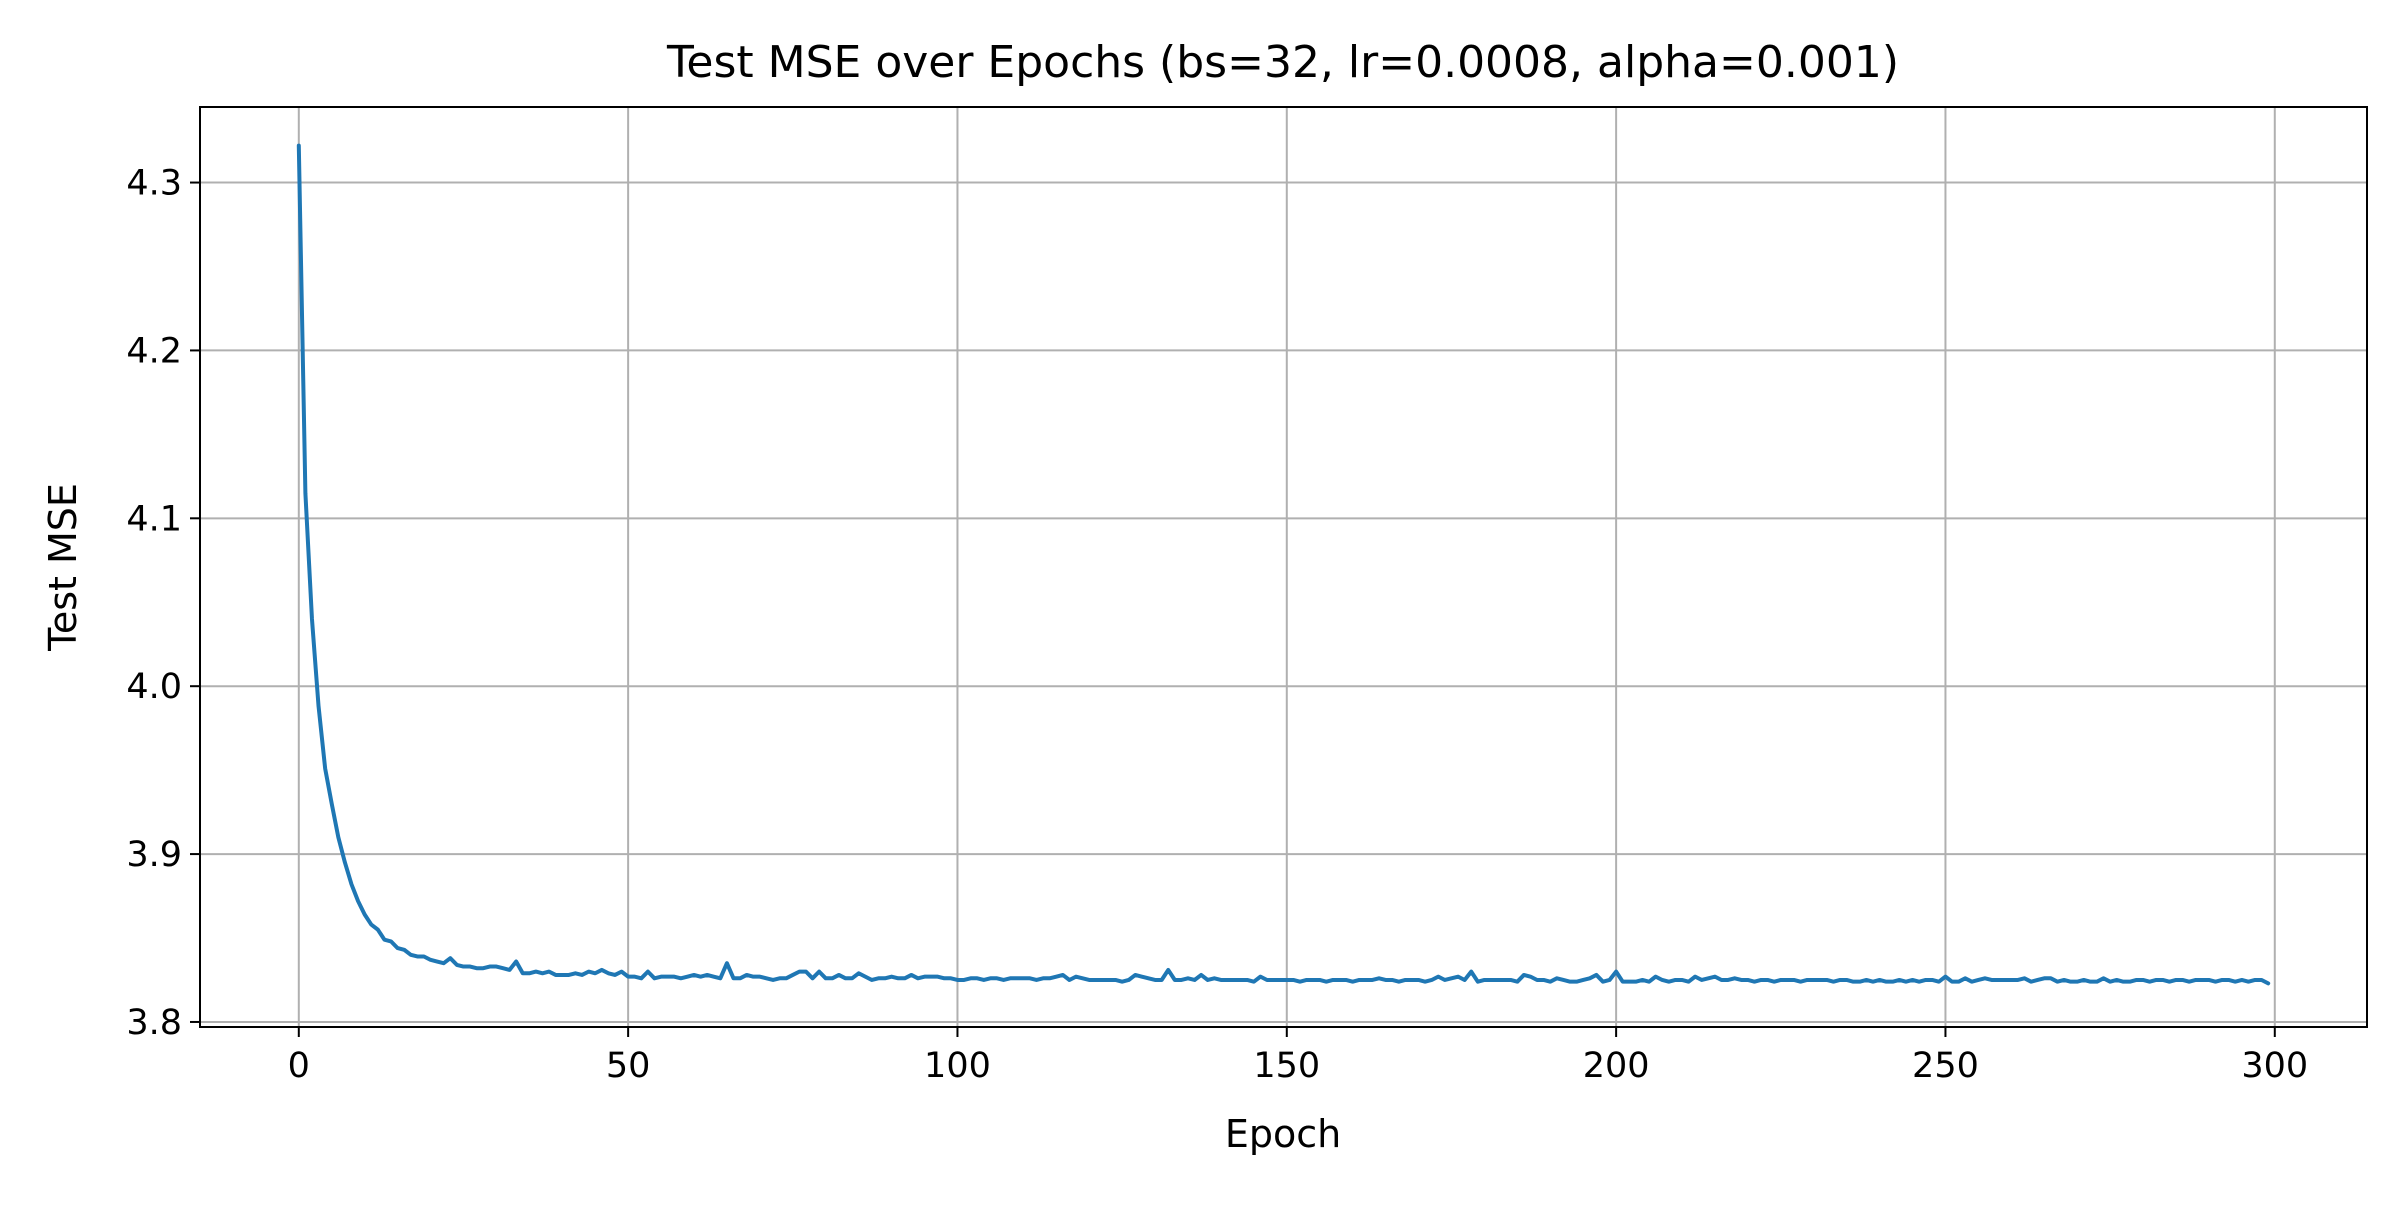 The height and width of the screenshot is (1205, 2400). I want to click on y-tick-label: 4.2, so click(154, 351).